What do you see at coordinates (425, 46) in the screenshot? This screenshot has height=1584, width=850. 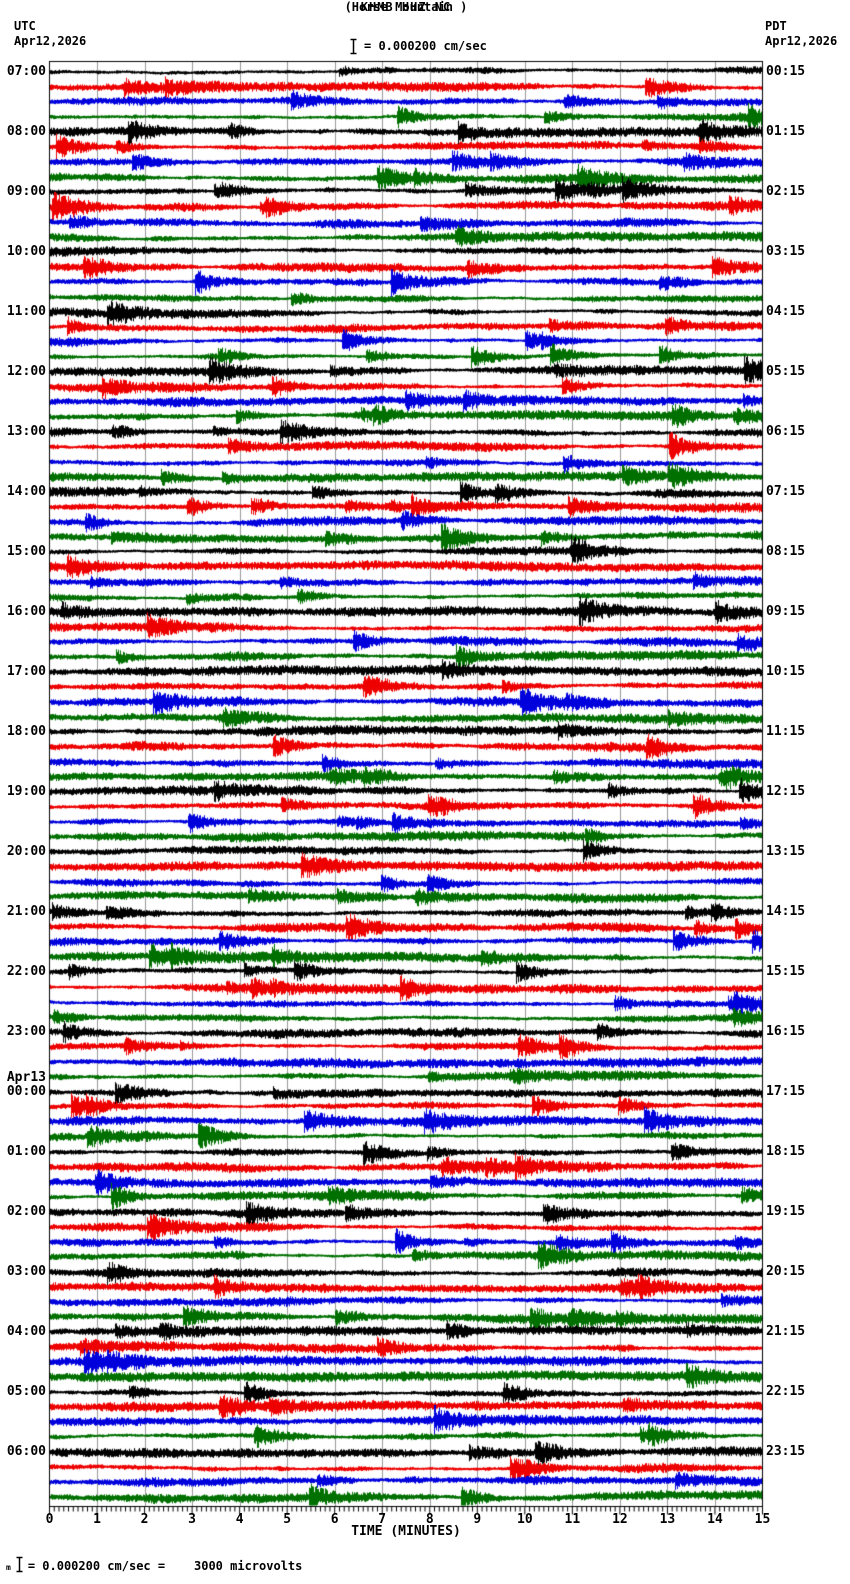 I see `amplitude-scale-text: = 0.000200 cm/sec` at bounding box center [425, 46].